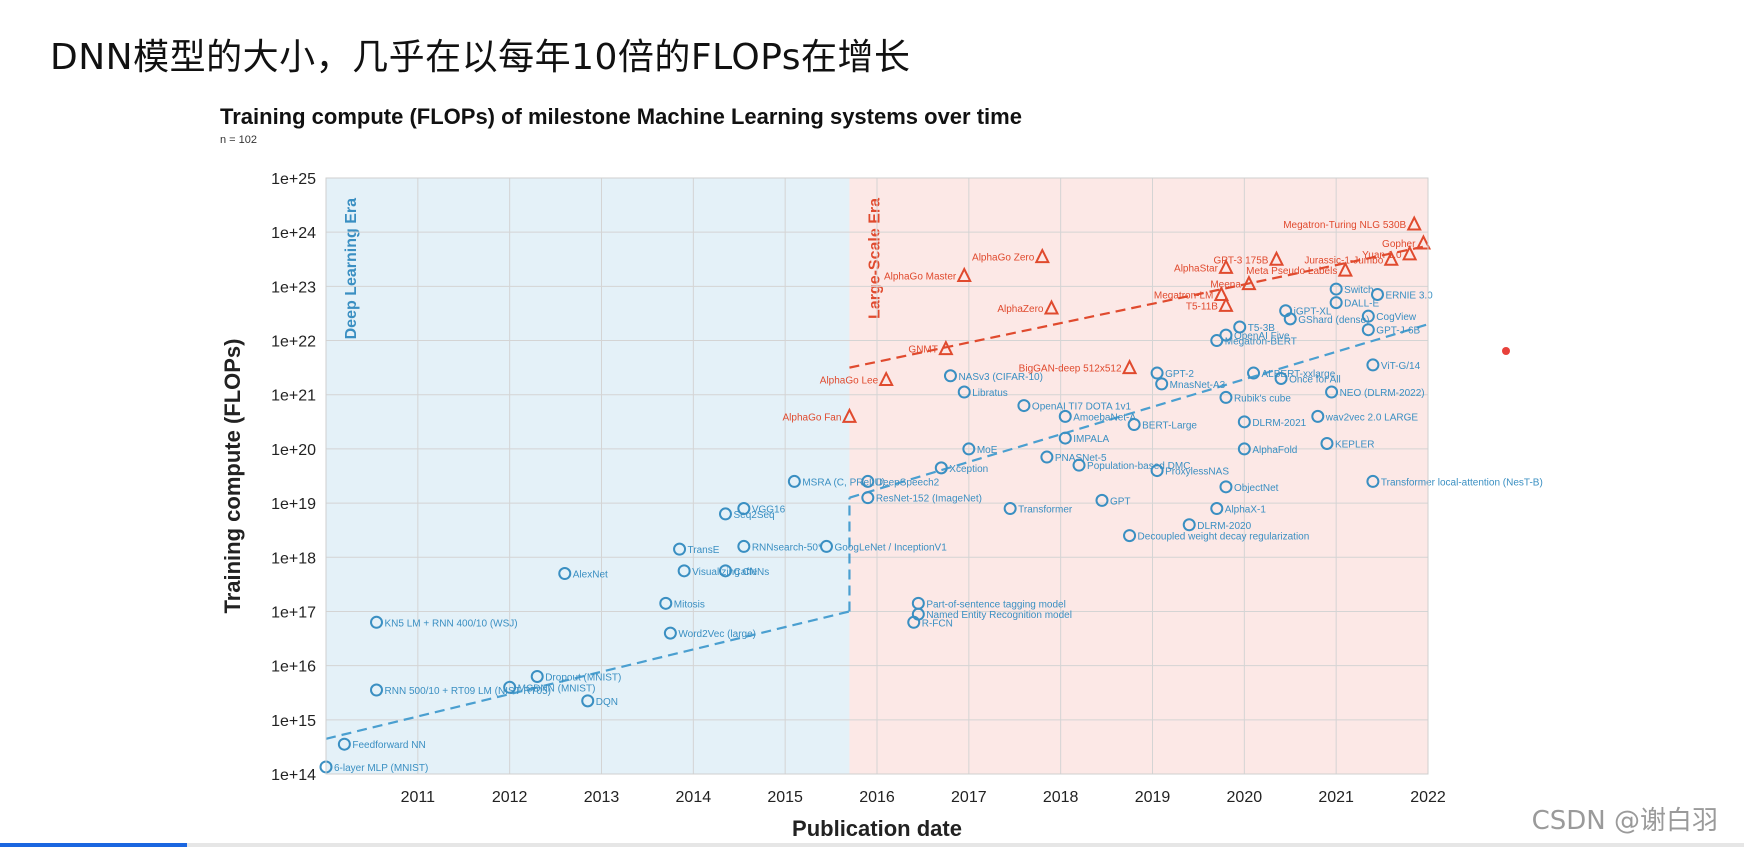 This screenshot has height=847, width=1744. I want to click on point-label: PNASNet-5, so click(1081, 458).